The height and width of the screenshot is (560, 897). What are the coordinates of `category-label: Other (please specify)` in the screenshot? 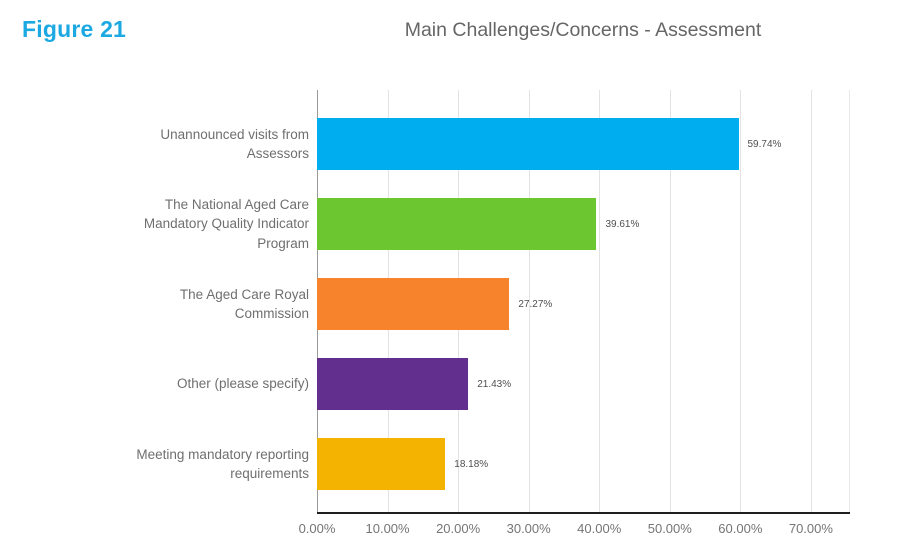 It's located at (209, 384).